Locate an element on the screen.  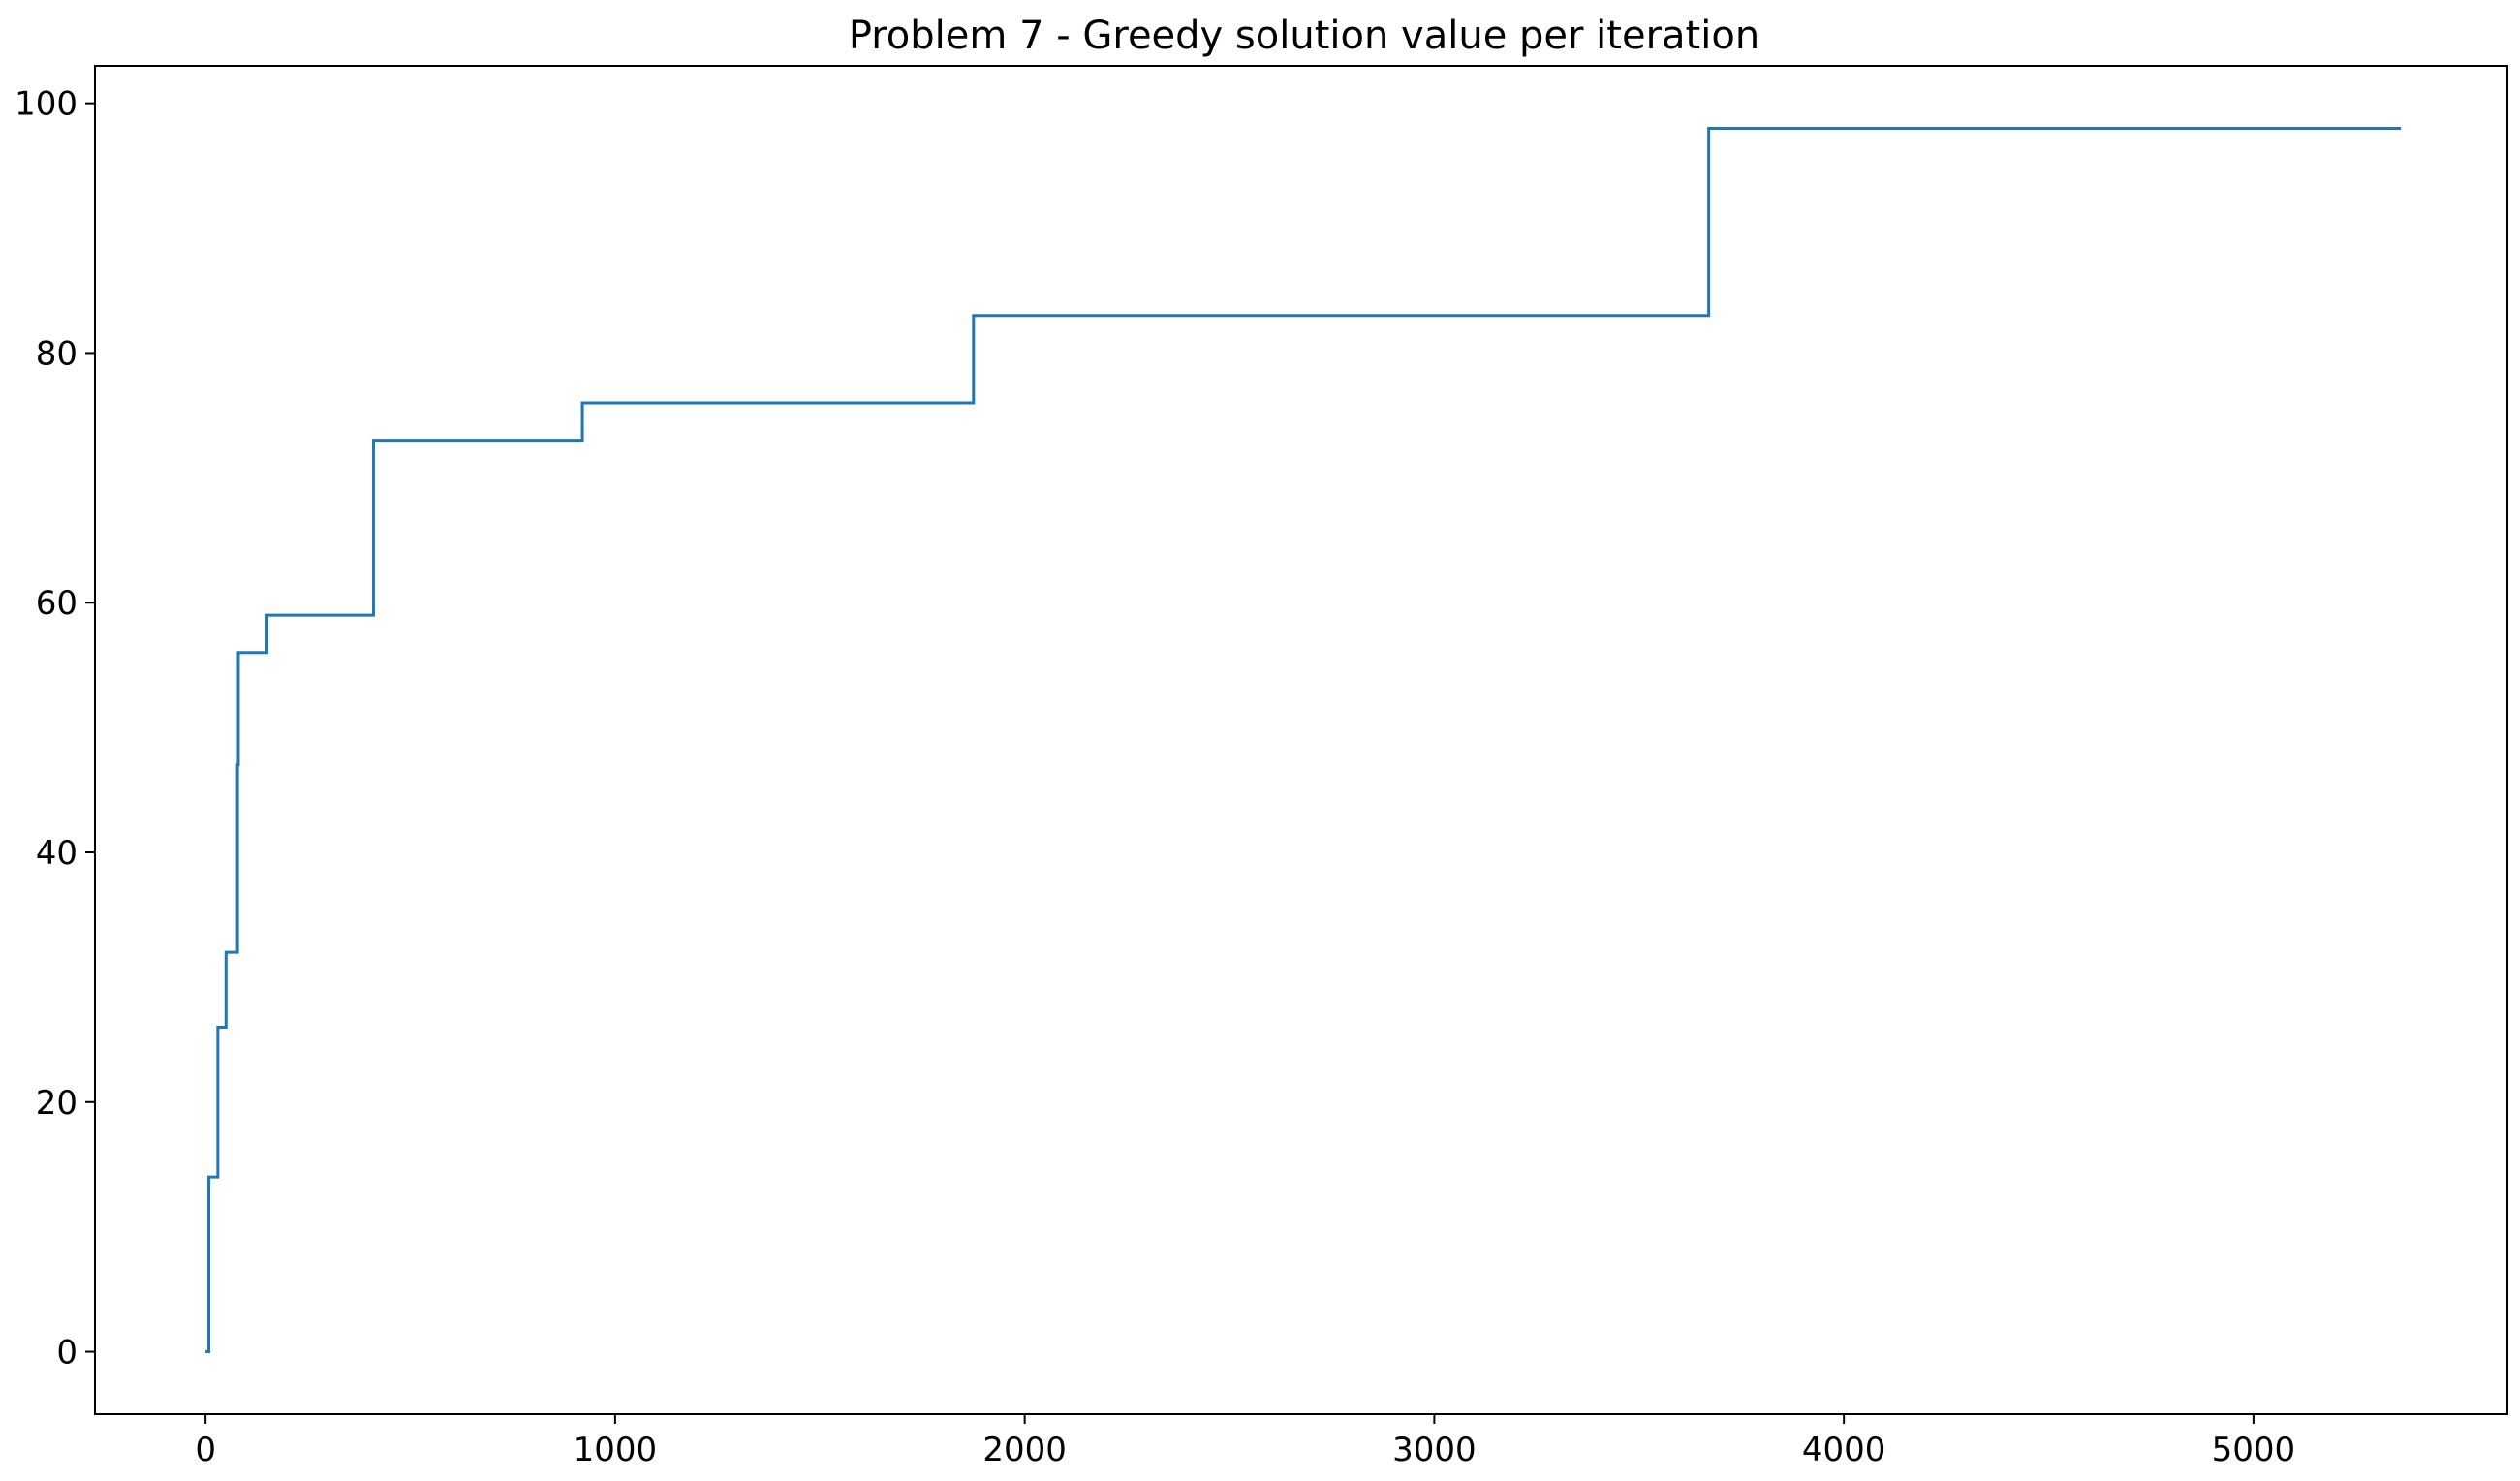
y-tick-label: 100 is located at coordinates (47, 104).